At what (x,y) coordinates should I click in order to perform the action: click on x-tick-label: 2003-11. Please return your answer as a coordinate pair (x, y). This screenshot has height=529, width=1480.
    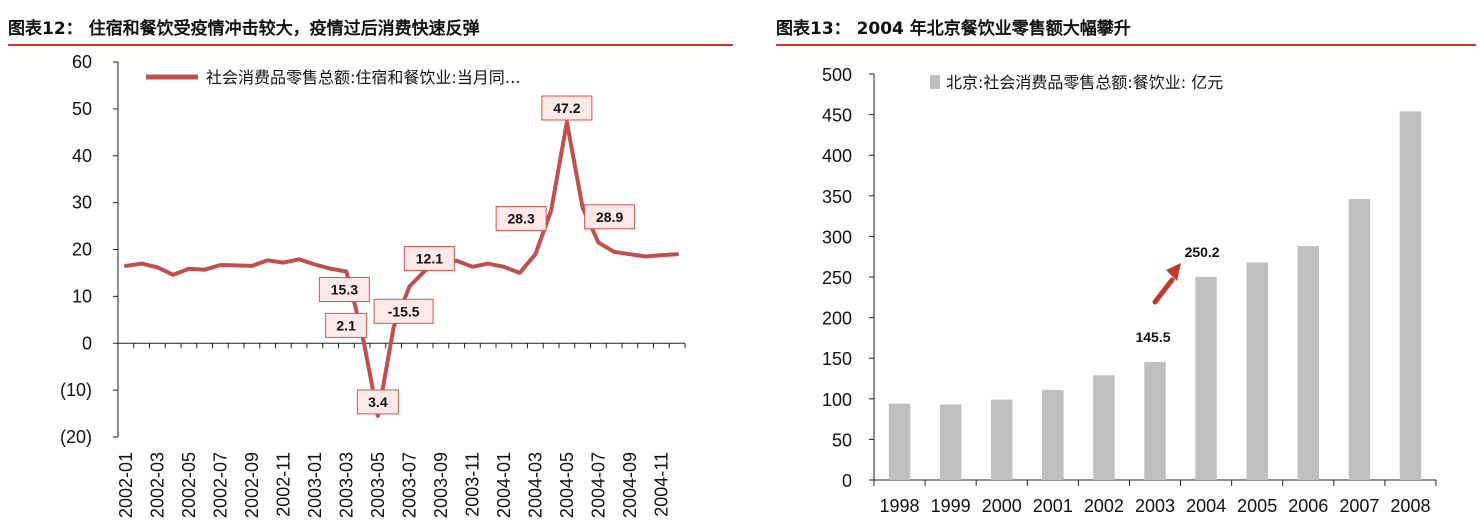
    Looking at the image, I should click on (472, 484).